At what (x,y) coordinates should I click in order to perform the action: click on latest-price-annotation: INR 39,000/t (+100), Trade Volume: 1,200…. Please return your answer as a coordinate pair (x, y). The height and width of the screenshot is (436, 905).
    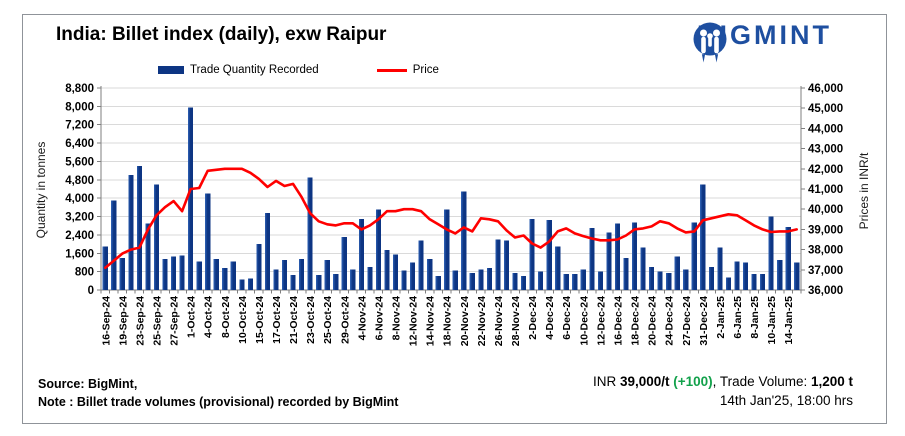
    Looking at the image, I should click on (723, 391).